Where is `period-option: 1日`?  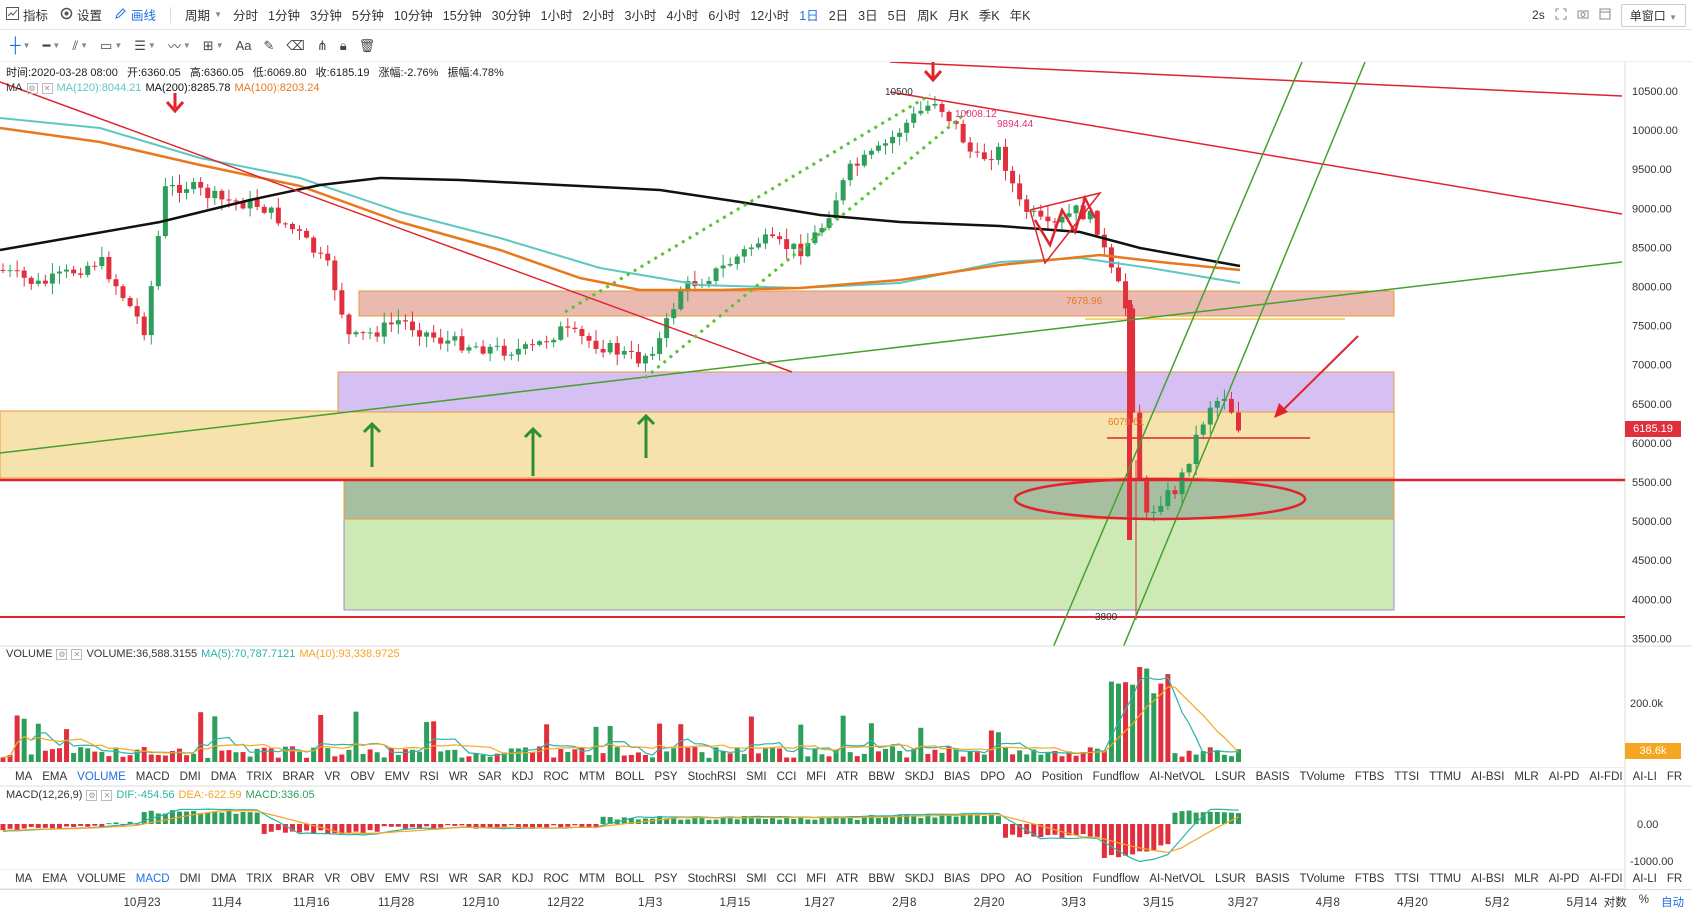 period-option: 1日 is located at coordinates (809, 16).